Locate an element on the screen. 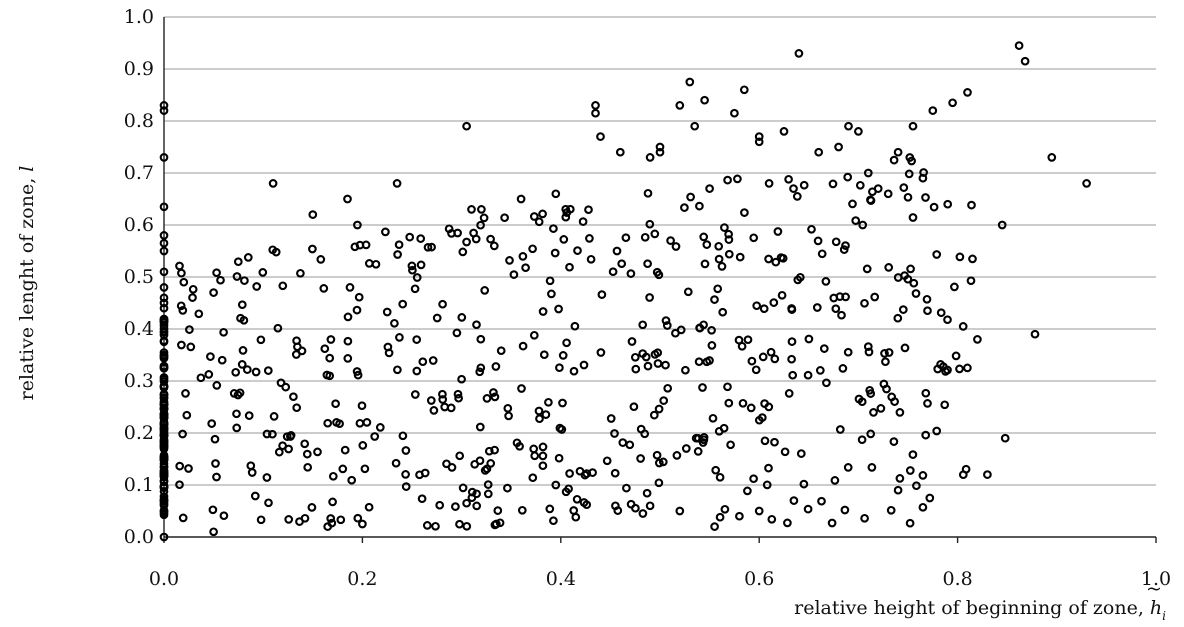 This screenshot has height=627, width=1184. x-axis-title-subscript: i is located at coordinates (1164, 616).